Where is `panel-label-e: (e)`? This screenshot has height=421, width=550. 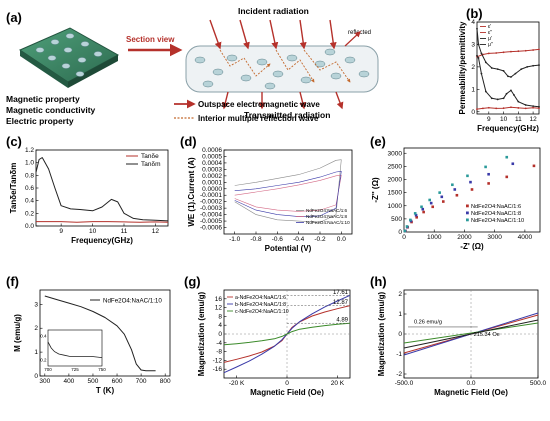 panel-label-e: (e) is located at coordinates (378, 141).